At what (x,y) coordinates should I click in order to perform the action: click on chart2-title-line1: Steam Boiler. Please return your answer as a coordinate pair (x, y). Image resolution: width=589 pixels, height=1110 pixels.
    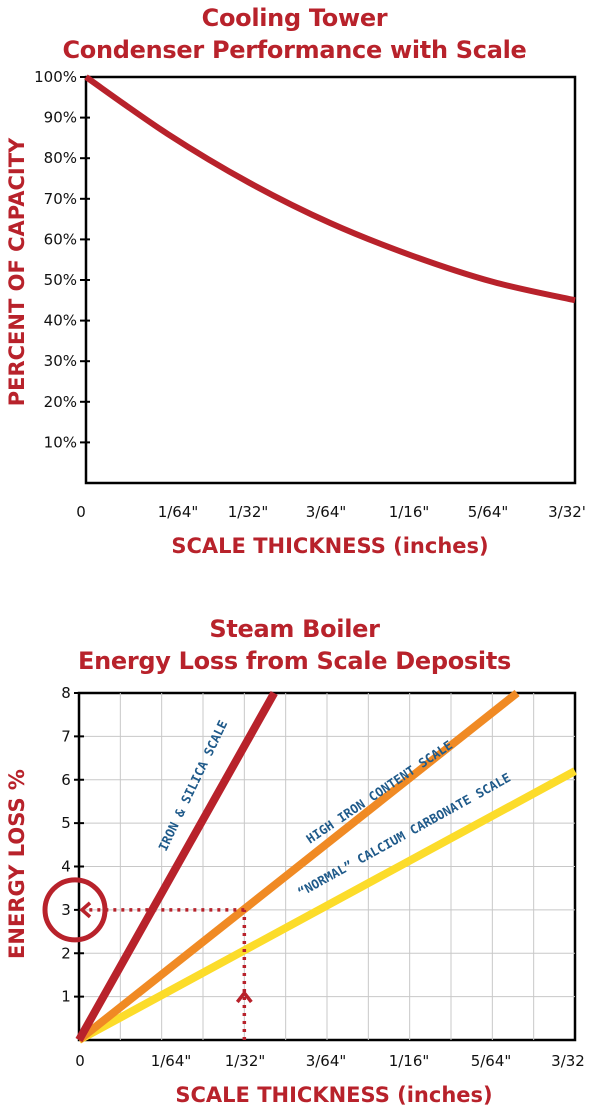
    Looking at the image, I should click on (294, 629).